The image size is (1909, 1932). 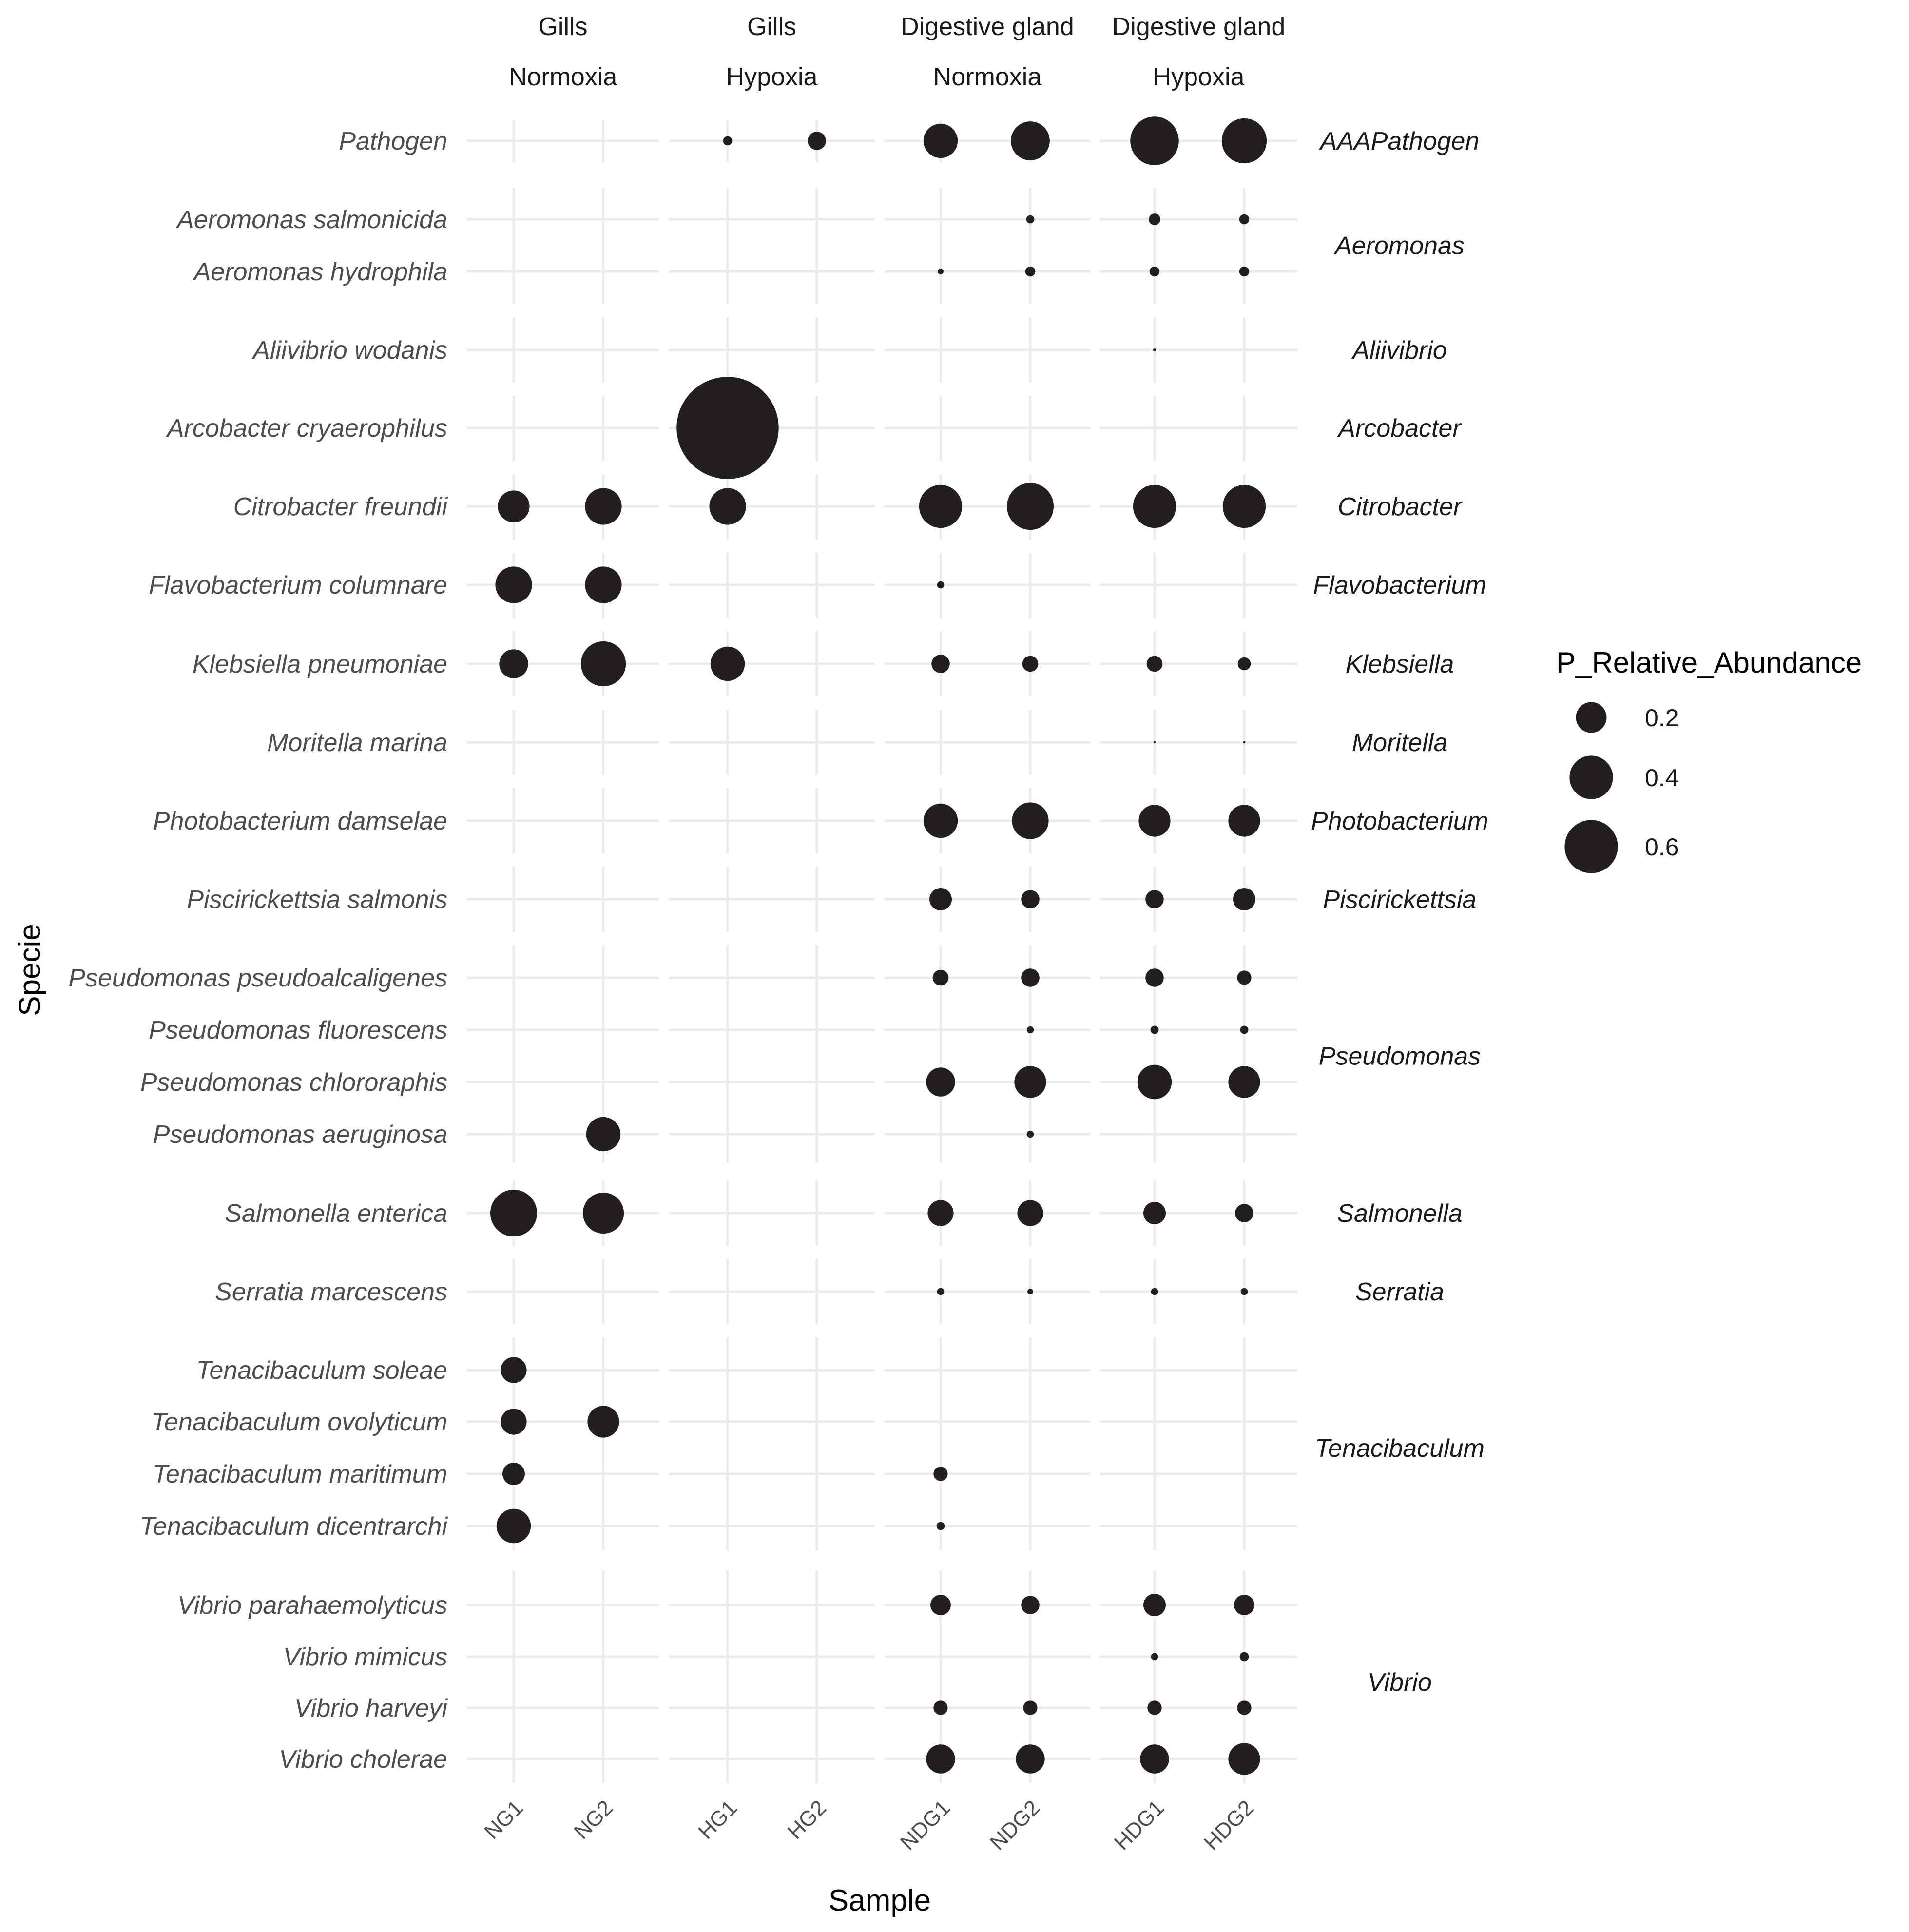 I want to click on point-arcobacter-cryaerophilus-hg1, so click(x=727, y=428).